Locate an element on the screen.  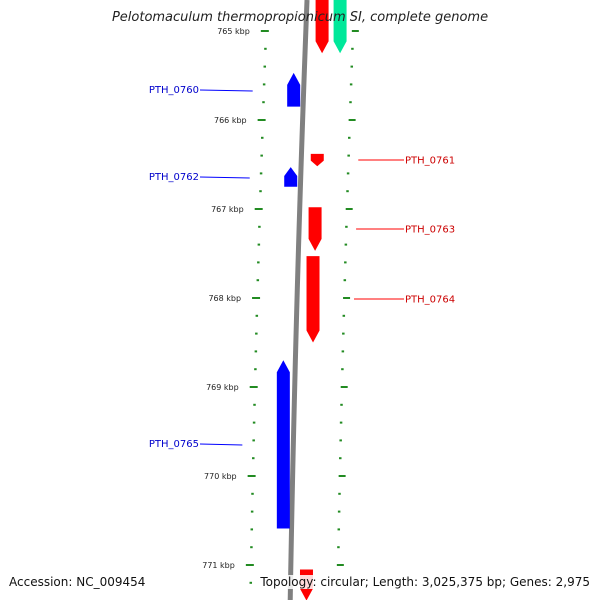
gene-label: PTH_0763 is located at coordinates (430, 230).